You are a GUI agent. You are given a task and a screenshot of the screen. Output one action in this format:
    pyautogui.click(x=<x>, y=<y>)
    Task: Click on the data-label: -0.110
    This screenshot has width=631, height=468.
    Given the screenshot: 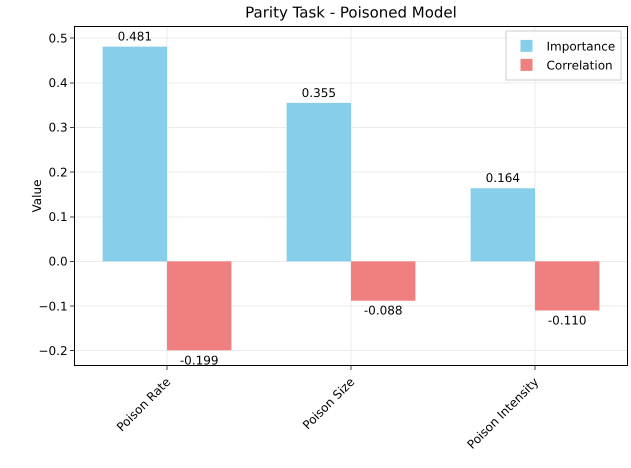 What is the action you would take?
    pyautogui.click(x=567, y=321)
    